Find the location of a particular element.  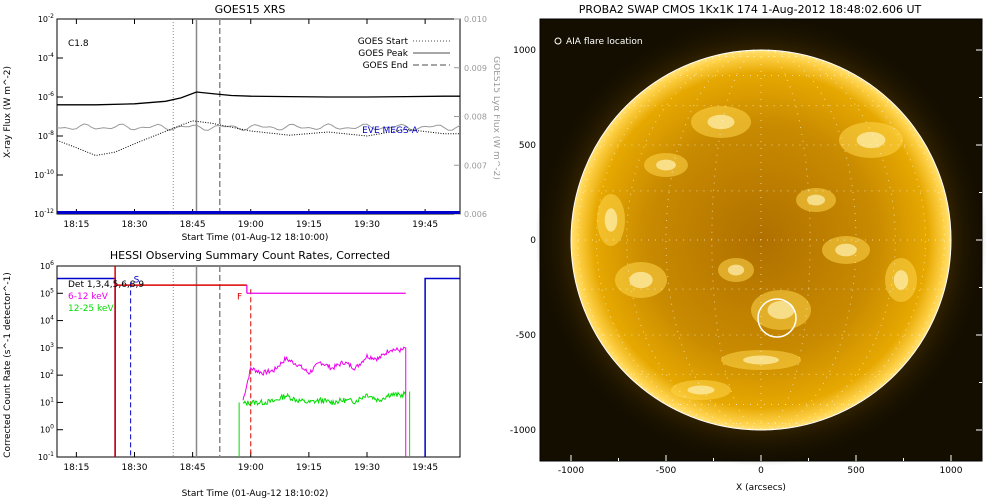

goes-y2tick-label: 0.006 is located at coordinates (475, 214).